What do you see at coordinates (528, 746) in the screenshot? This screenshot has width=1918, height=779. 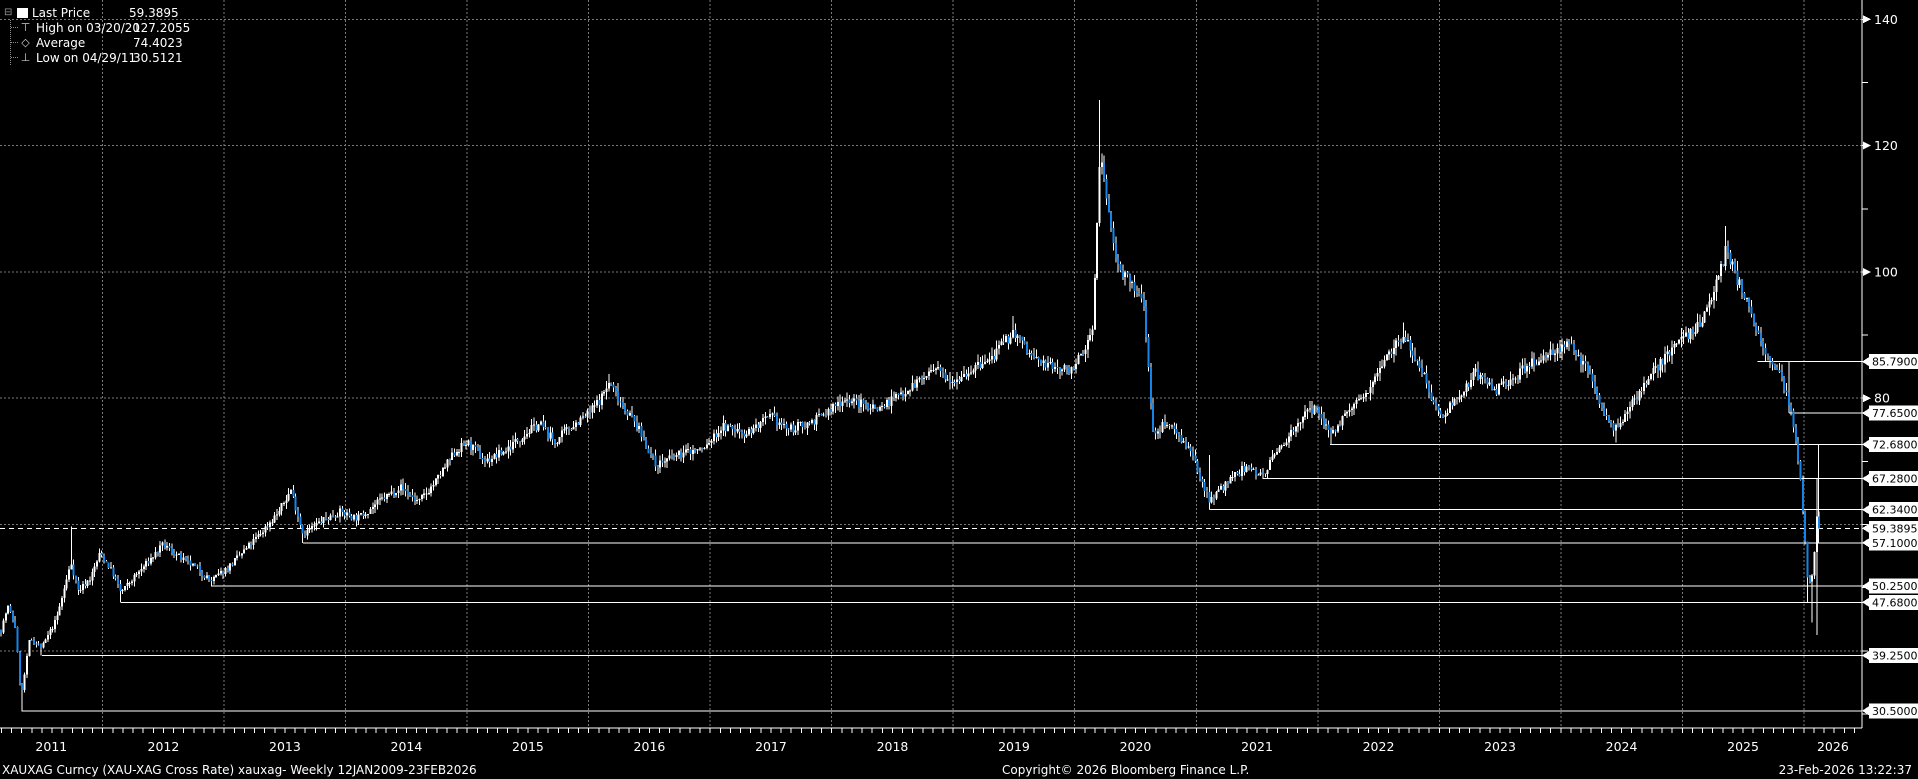 I see `svg-text: 2015` at bounding box center [528, 746].